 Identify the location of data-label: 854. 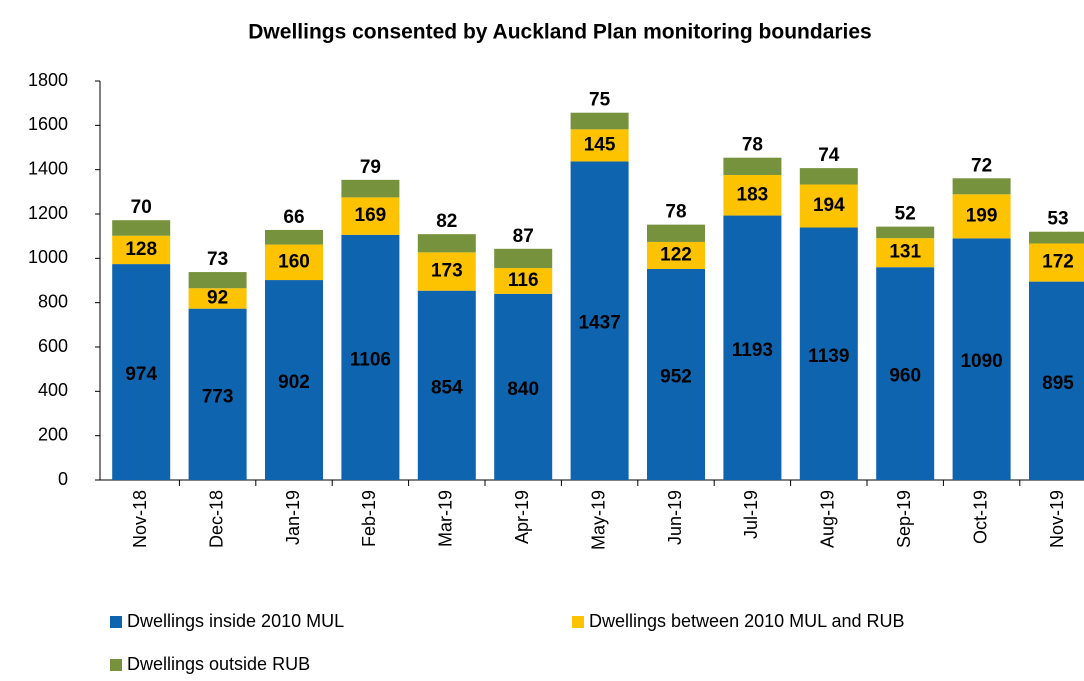
(447, 387).